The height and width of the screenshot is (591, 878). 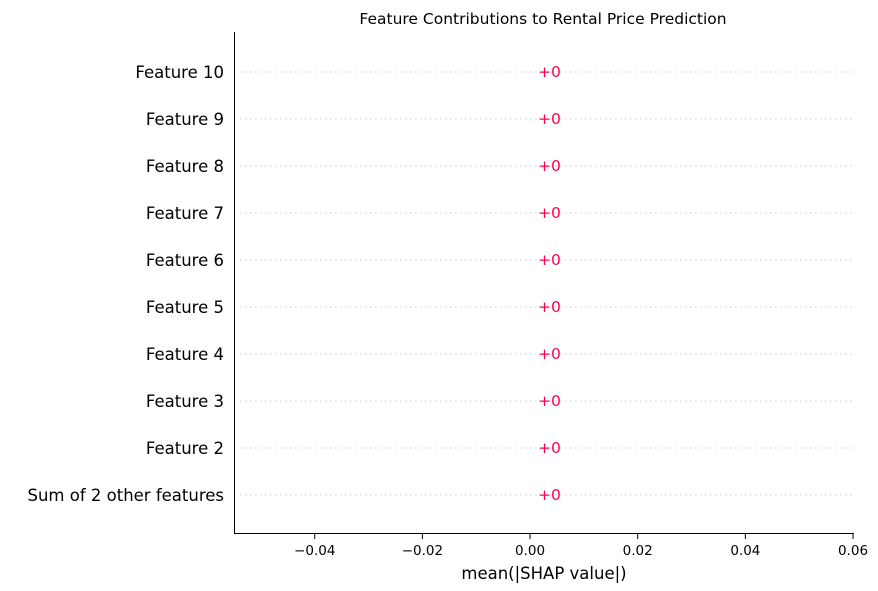 What do you see at coordinates (179, 72) in the screenshot?
I see `category-label: Feature 10` at bounding box center [179, 72].